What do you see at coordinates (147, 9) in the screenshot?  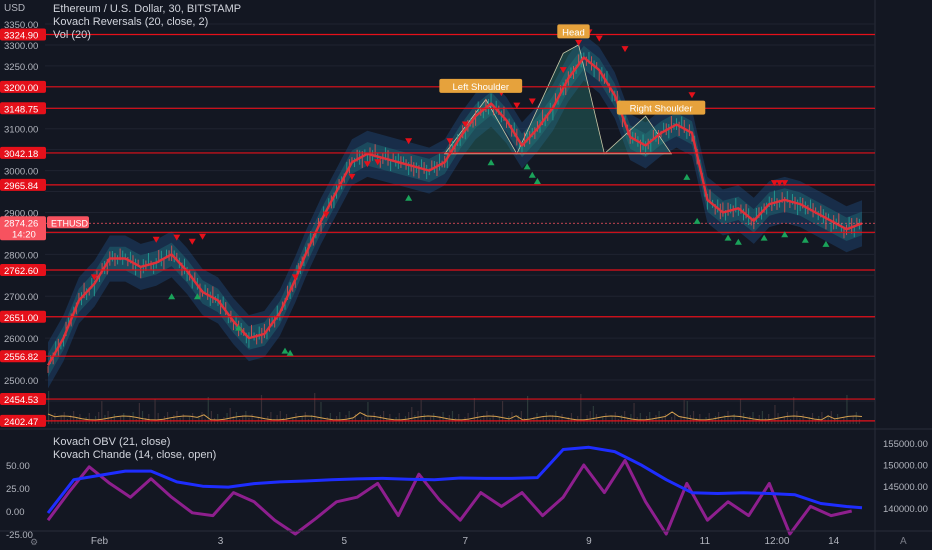 I see `chart-title: Ethereum / U.S. Dollar, 30, BITSTAMP` at bounding box center [147, 9].